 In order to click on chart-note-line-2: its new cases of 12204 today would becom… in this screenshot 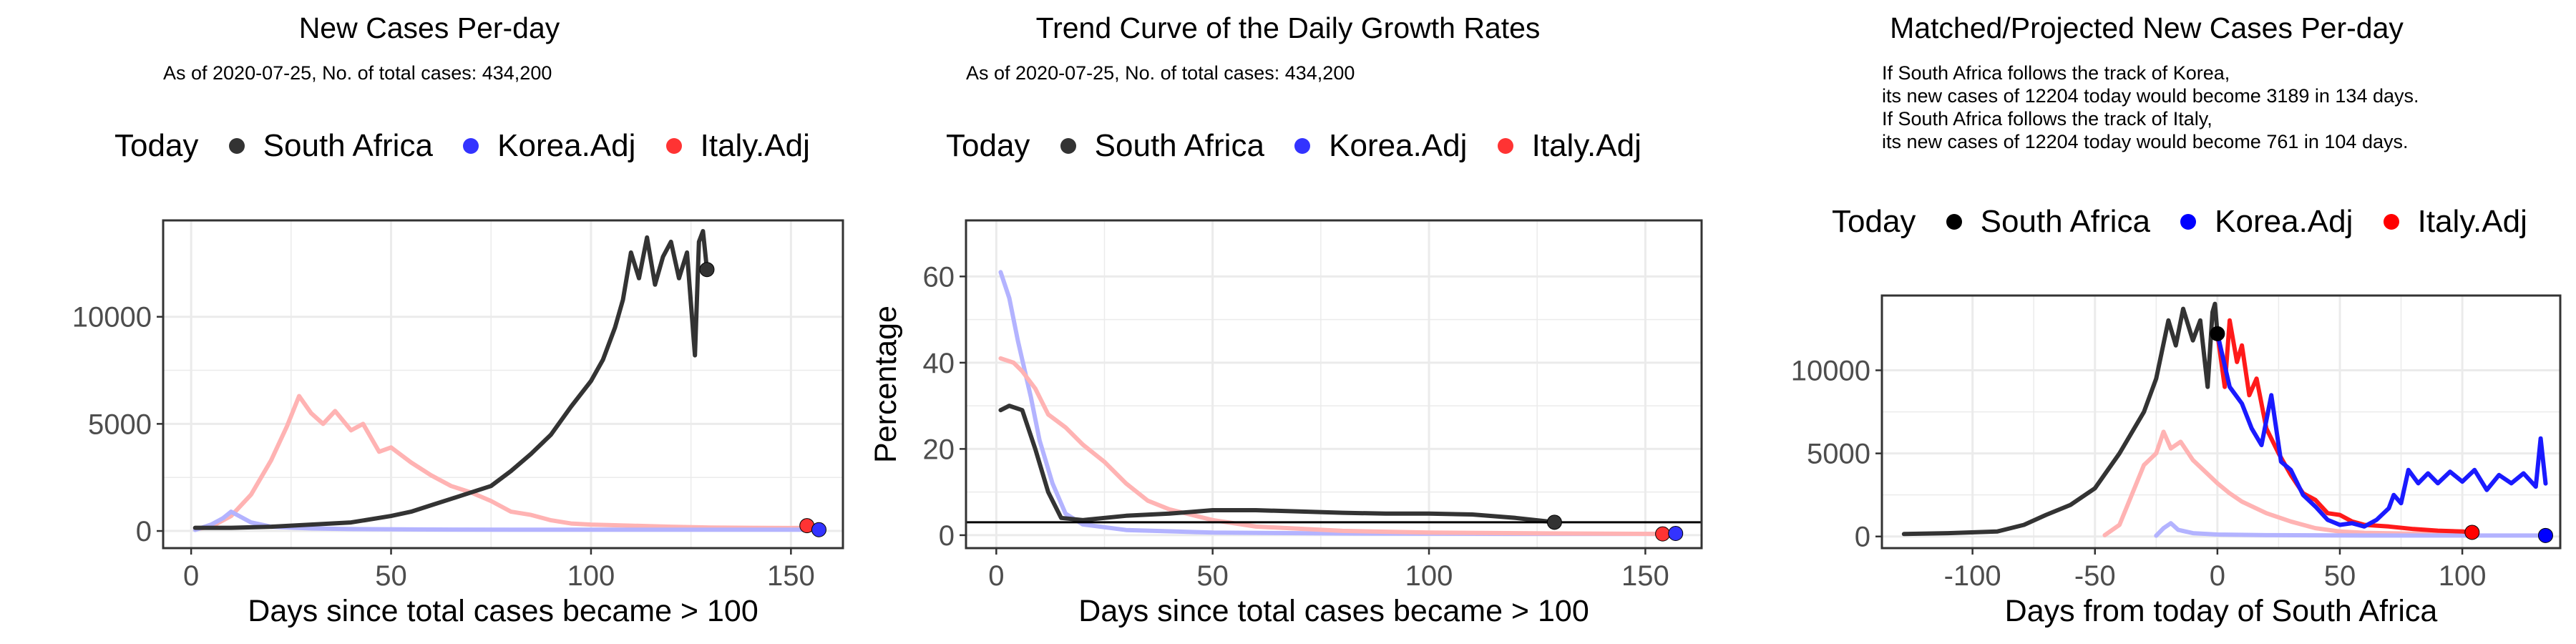, I will do `click(2150, 96)`.